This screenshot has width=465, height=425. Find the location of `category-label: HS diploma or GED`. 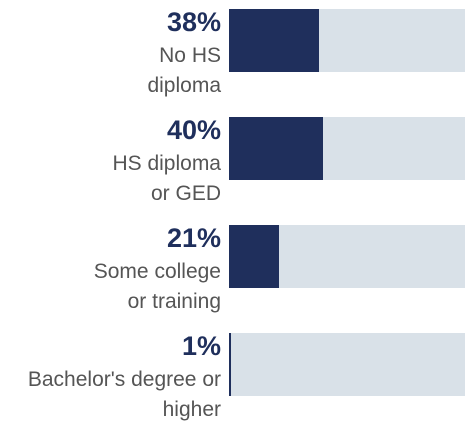

category-label: HS diploma or GED is located at coordinates (166, 178).